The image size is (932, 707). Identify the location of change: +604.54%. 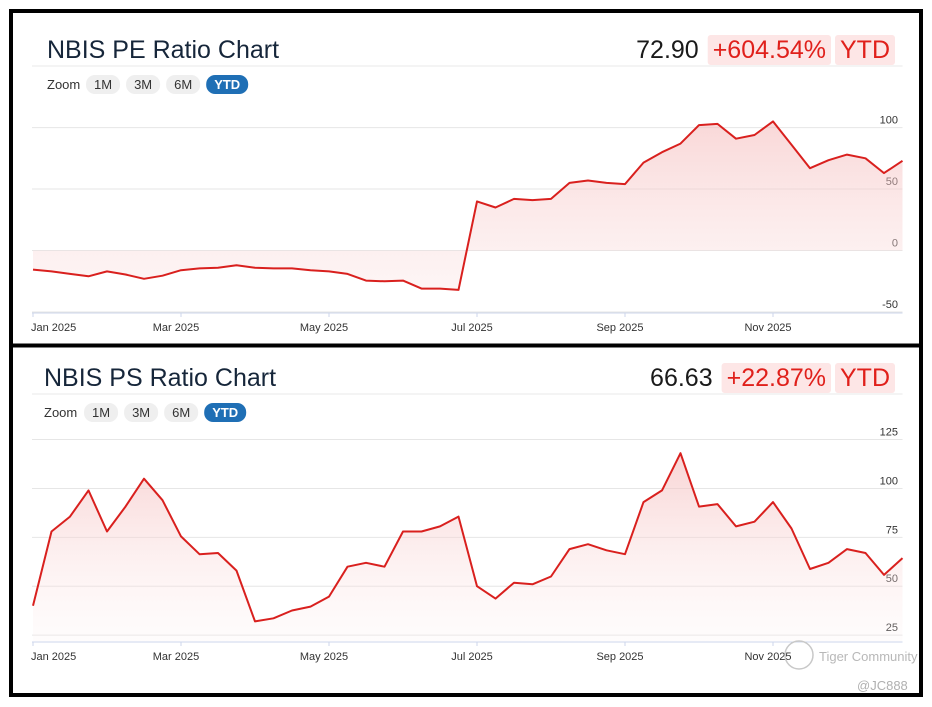
(769, 50).